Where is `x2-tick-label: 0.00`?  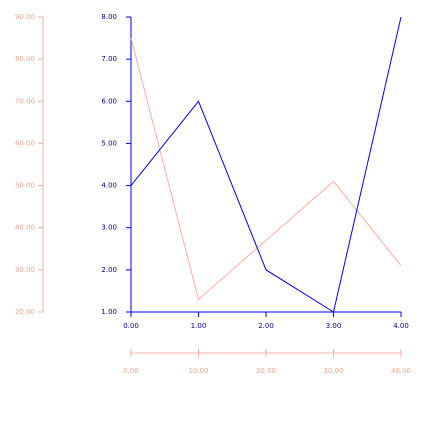
x2-tick-label: 0.00 is located at coordinates (131, 371).